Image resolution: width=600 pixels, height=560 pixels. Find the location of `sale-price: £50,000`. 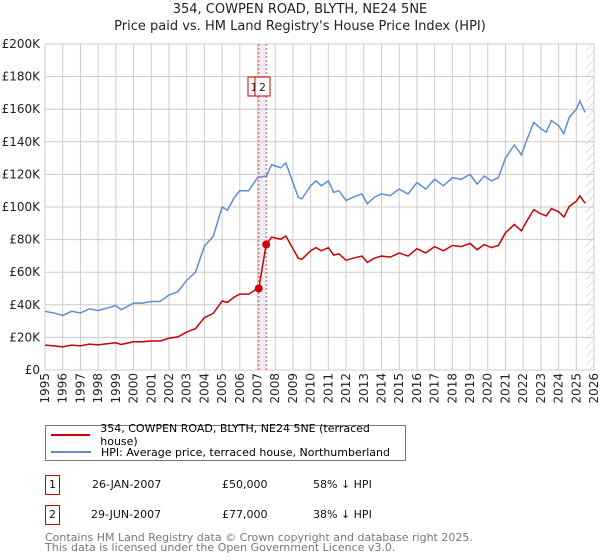

sale-price: £50,000 is located at coordinates (245, 484).